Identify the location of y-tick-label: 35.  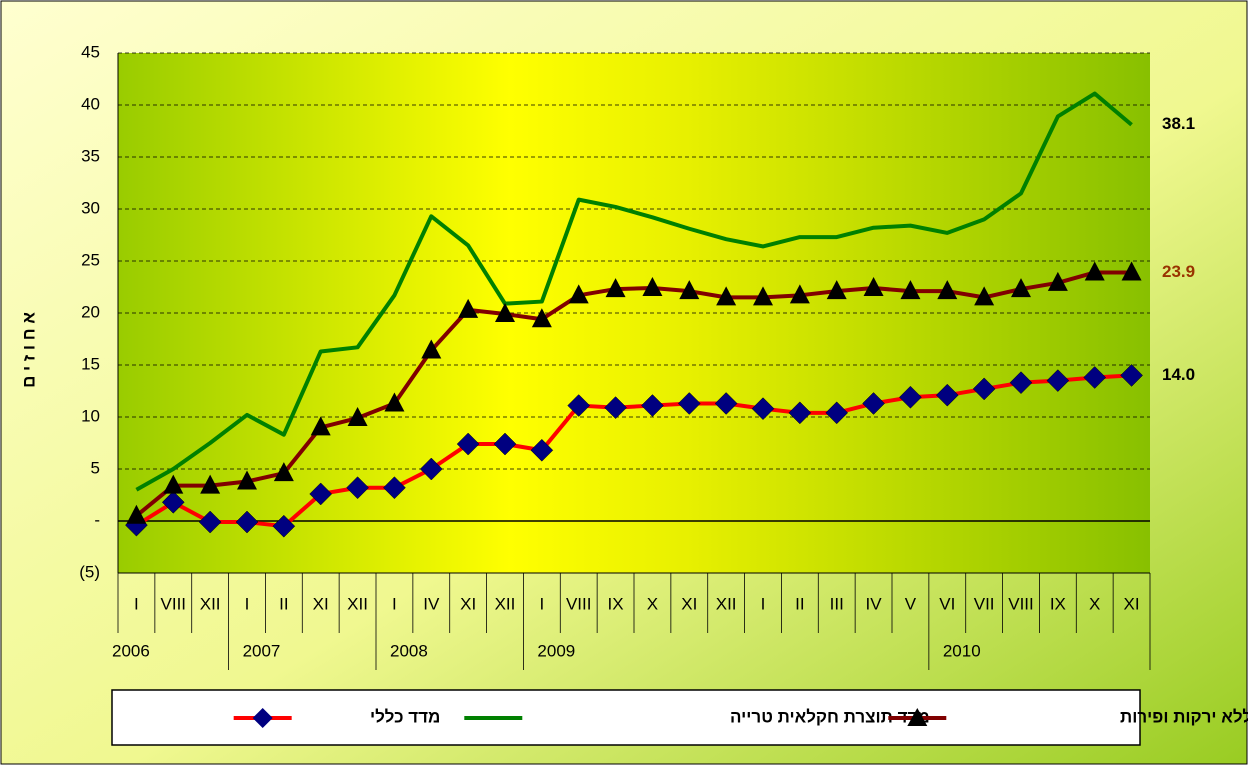
(90, 155).